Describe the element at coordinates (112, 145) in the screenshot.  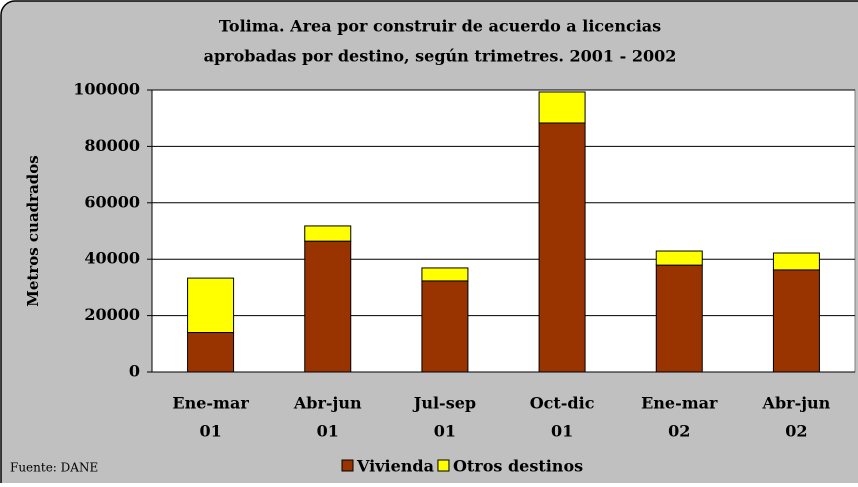
I see `y-tick-label: 80000` at that location.